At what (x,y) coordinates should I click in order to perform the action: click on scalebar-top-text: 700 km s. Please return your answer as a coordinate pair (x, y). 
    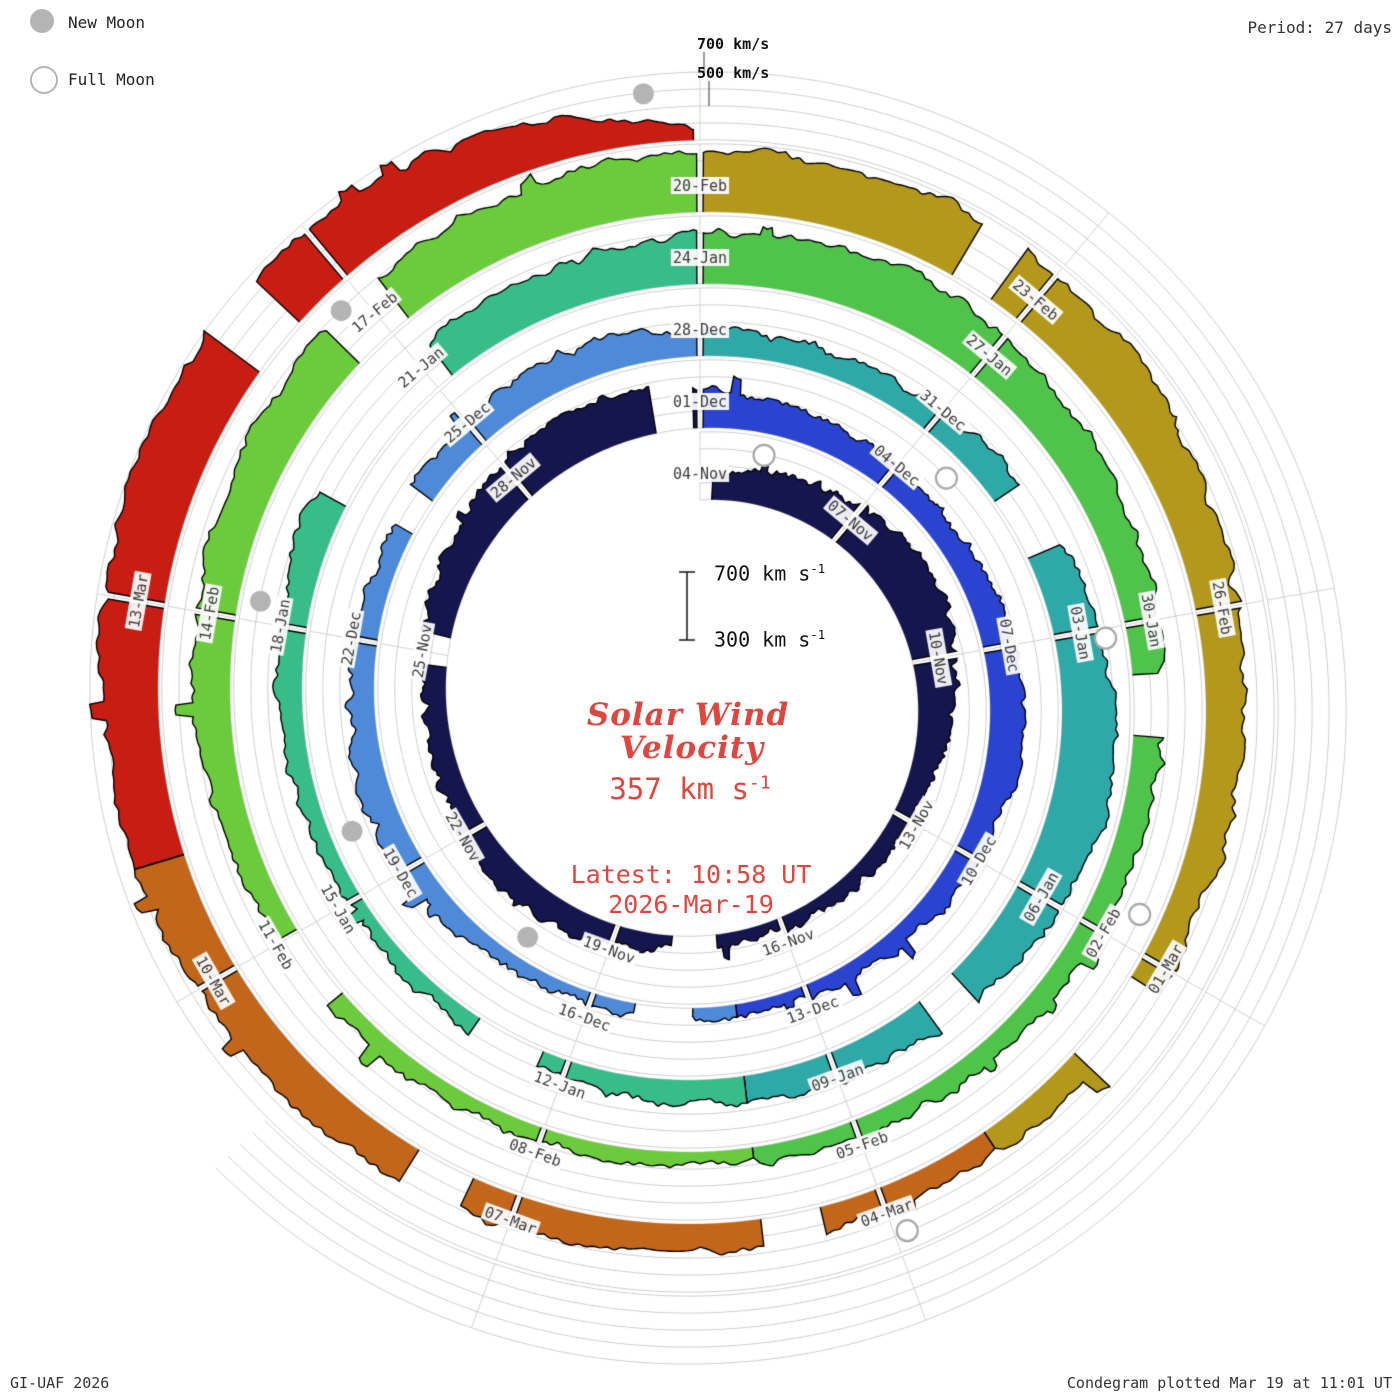
    Looking at the image, I should click on (762, 573).